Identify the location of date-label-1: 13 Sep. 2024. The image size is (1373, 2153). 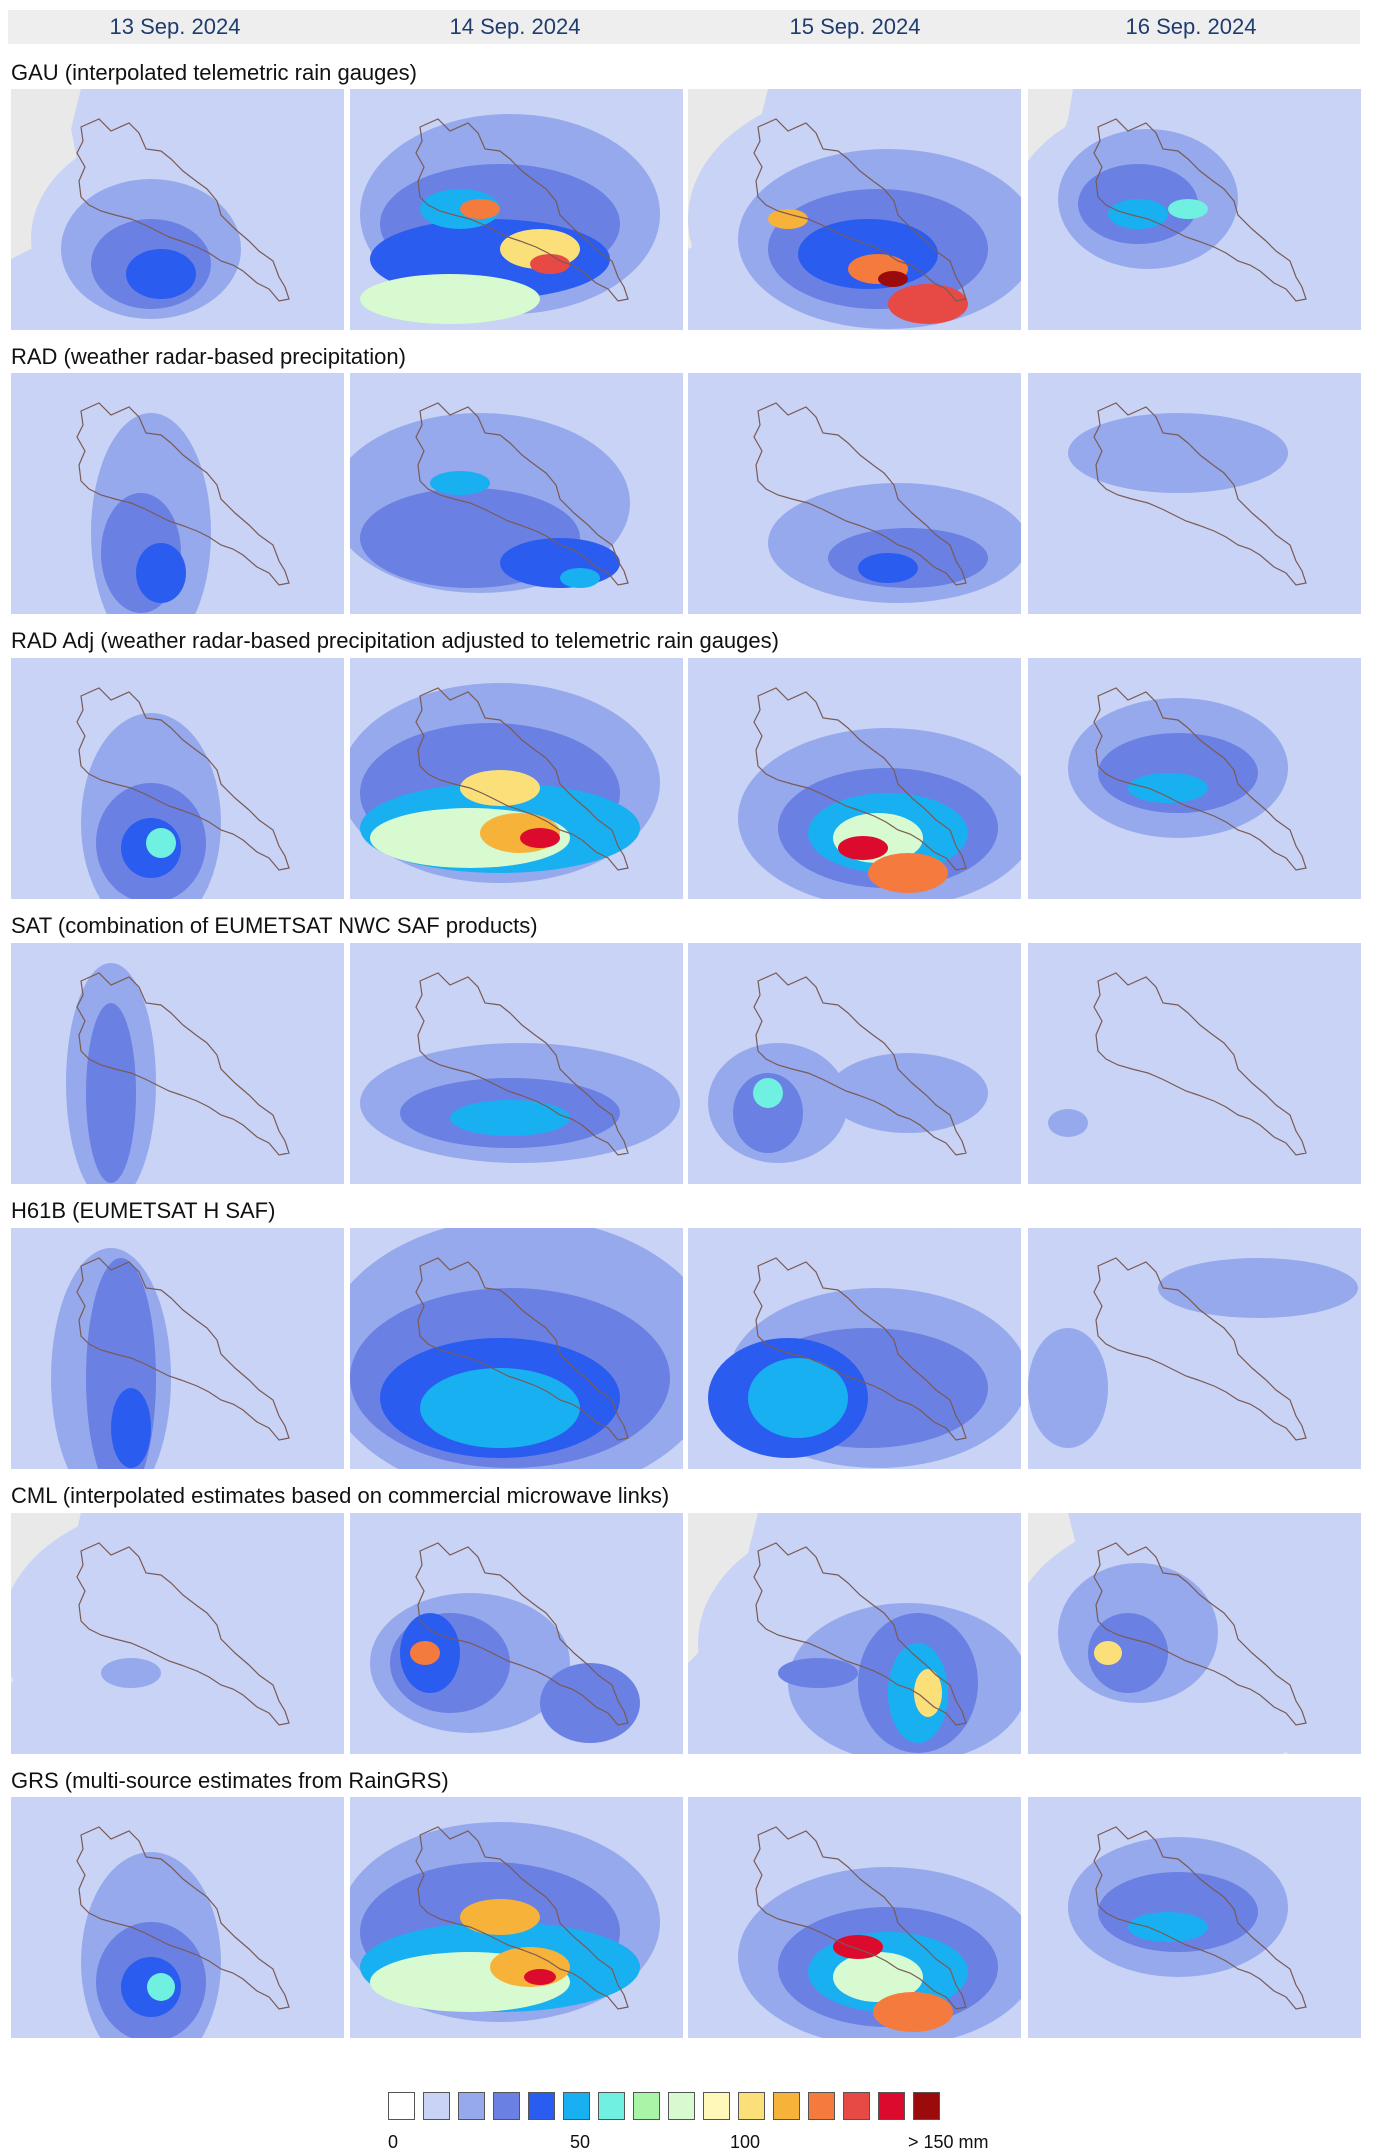
(175, 26).